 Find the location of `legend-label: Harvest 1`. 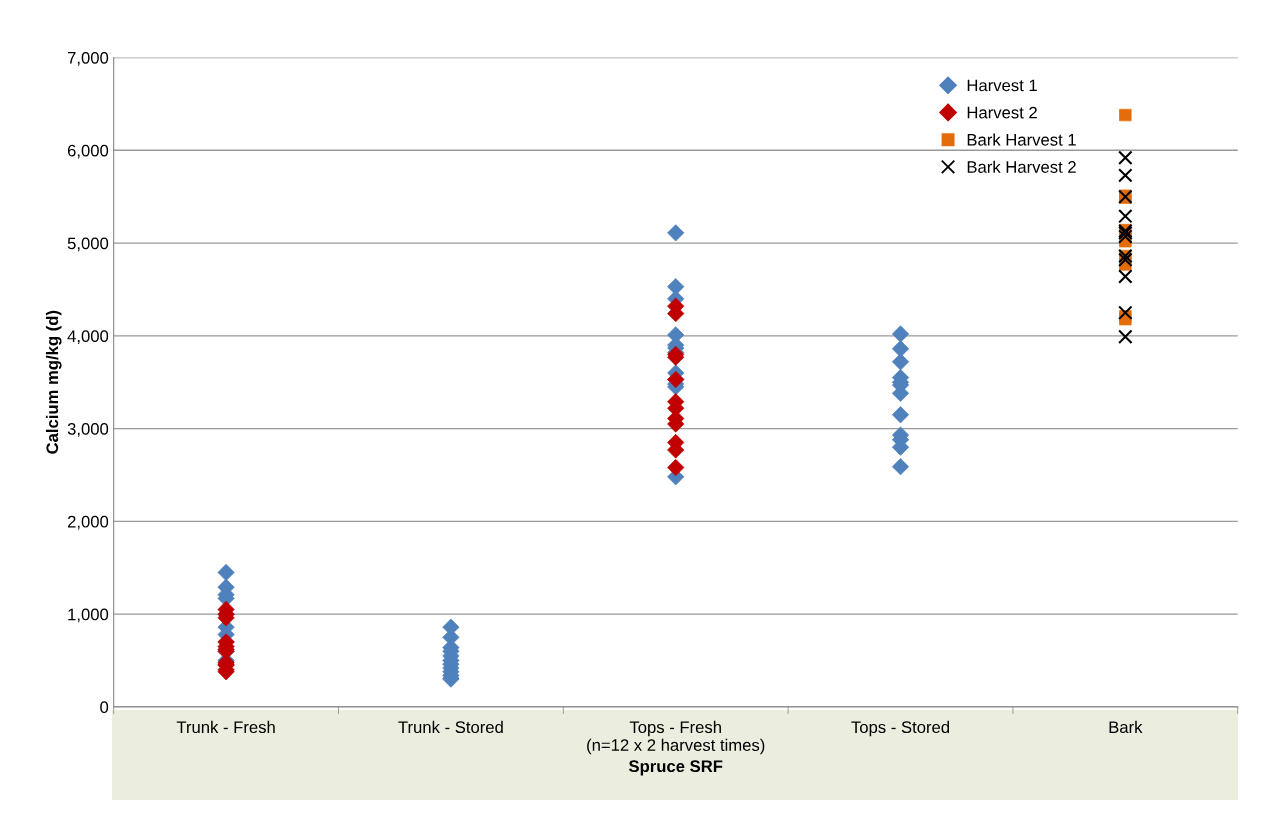

legend-label: Harvest 1 is located at coordinates (1002, 85).